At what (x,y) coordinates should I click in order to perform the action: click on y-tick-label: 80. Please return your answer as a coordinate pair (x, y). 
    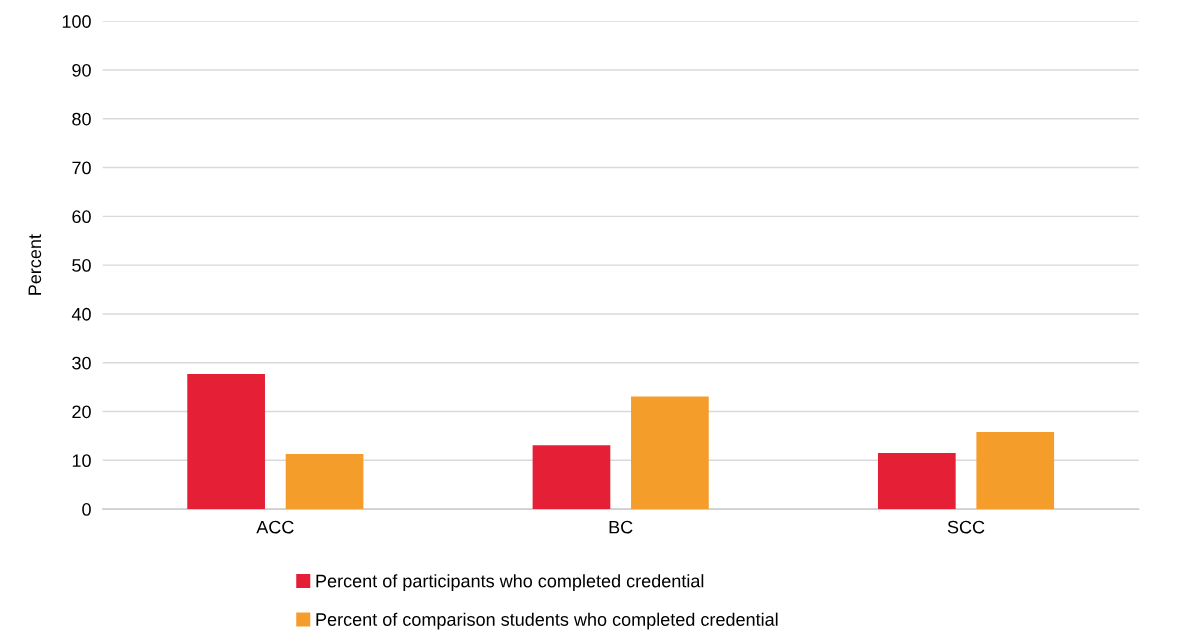
    Looking at the image, I should click on (81, 119).